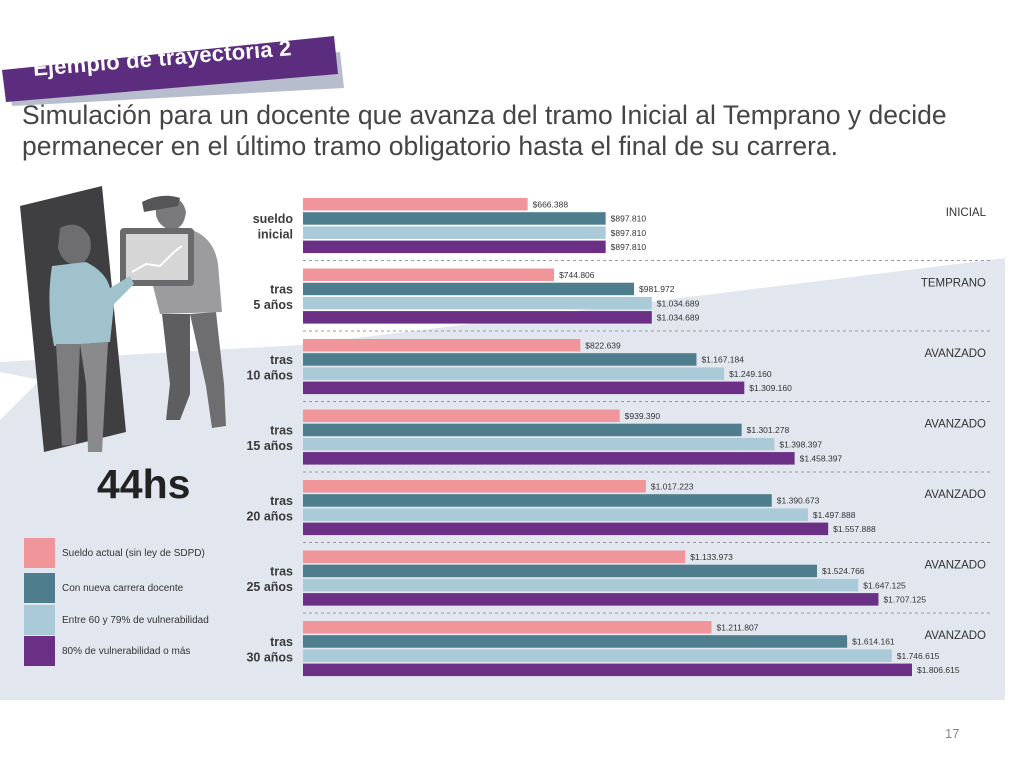  Describe the element at coordinates (269, 446) in the screenshot. I see `group-label: 15 años` at that location.